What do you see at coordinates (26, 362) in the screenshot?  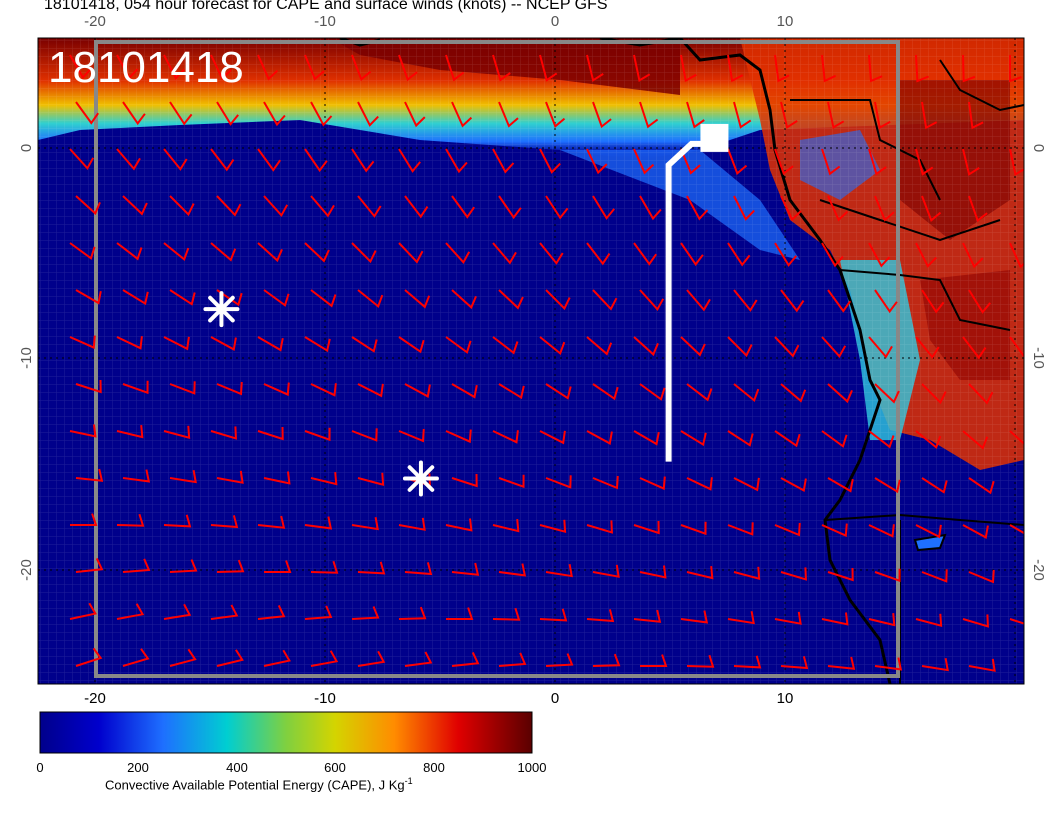 I see `y-left-ticks: 0 -10 -20` at bounding box center [26, 362].